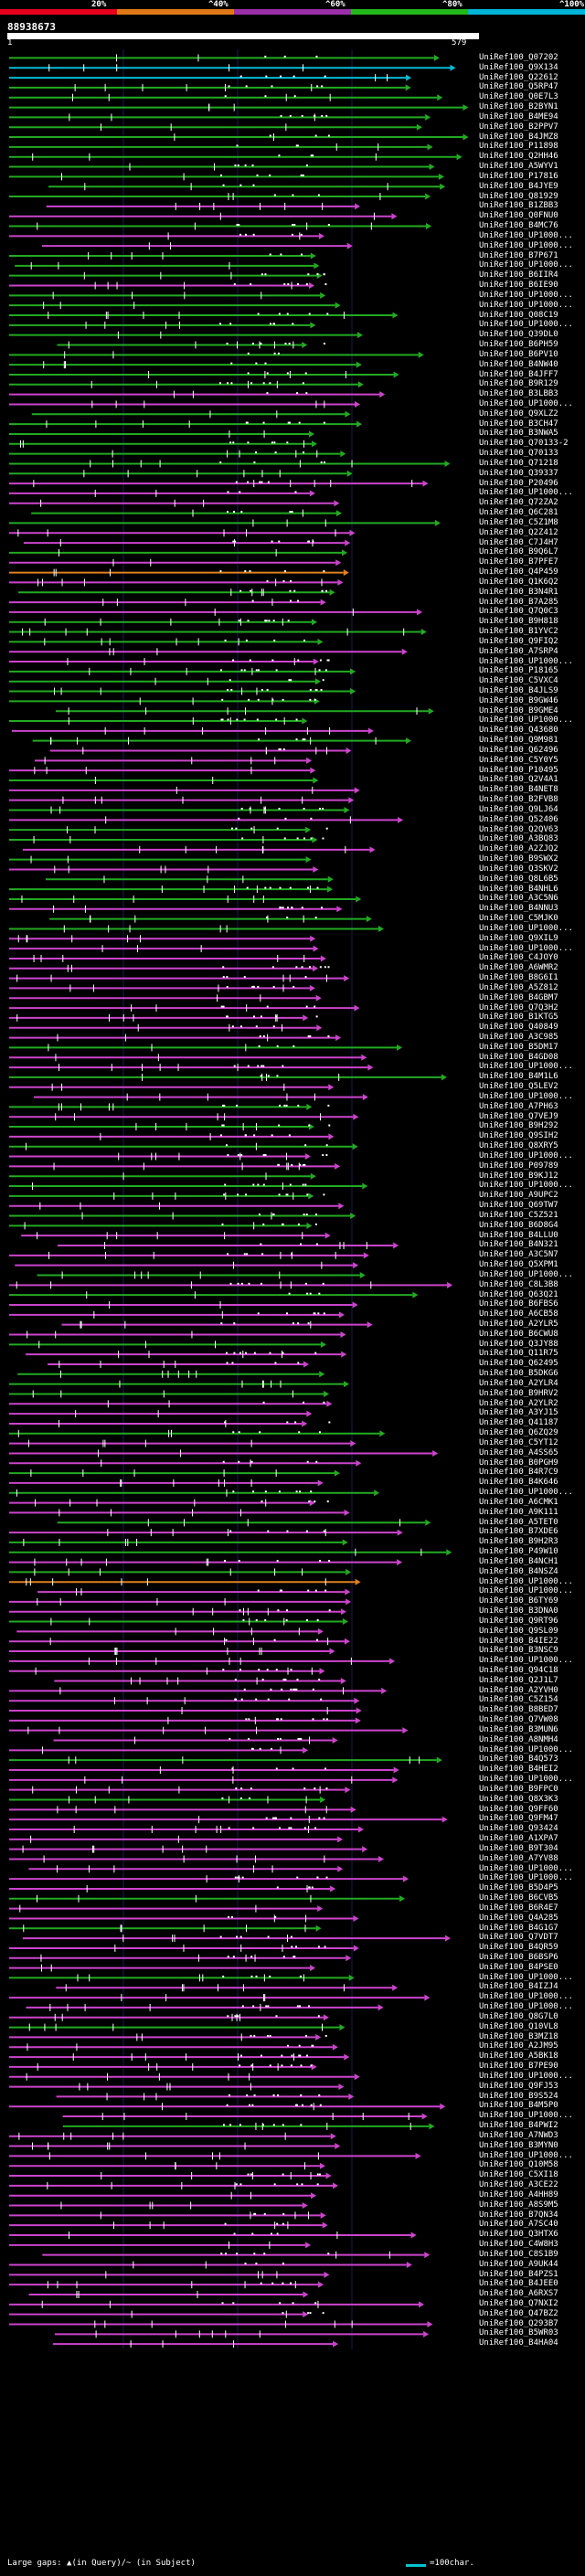 The image size is (585, 2576). What do you see at coordinates (518, 2225) in the screenshot?
I see `hit-label: UniRef100_A7SC40` at bounding box center [518, 2225].